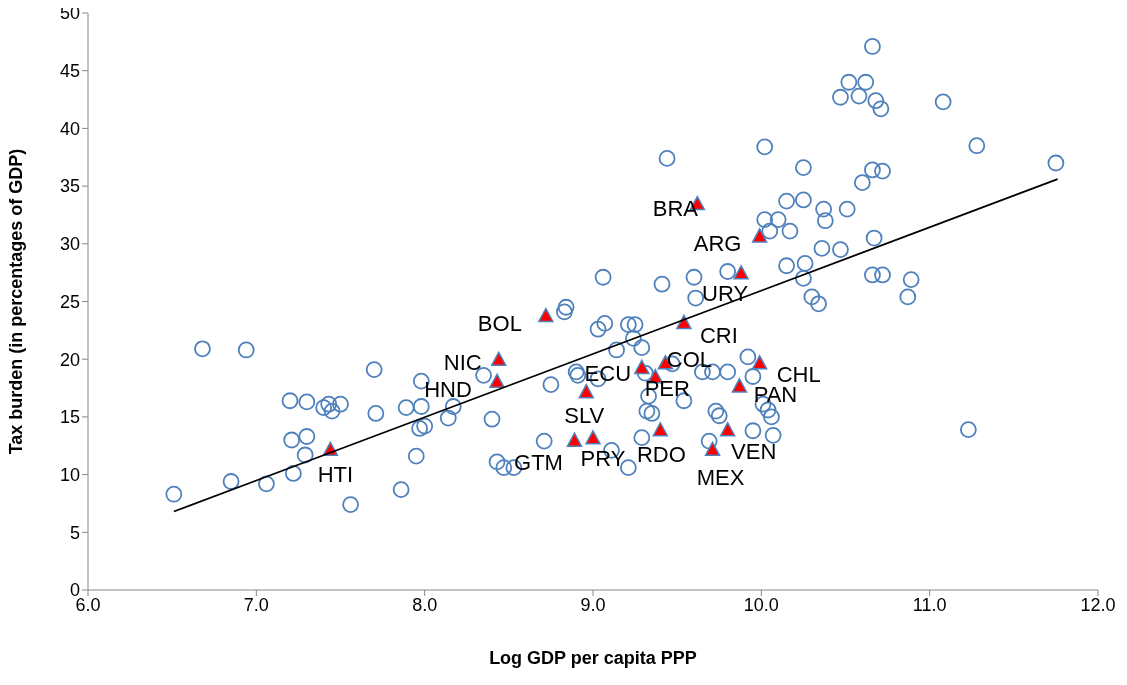 This screenshot has width=1127, height=685. Describe the element at coordinates (69, 71) in the screenshot. I see `y-tick-label: 45` at that location.